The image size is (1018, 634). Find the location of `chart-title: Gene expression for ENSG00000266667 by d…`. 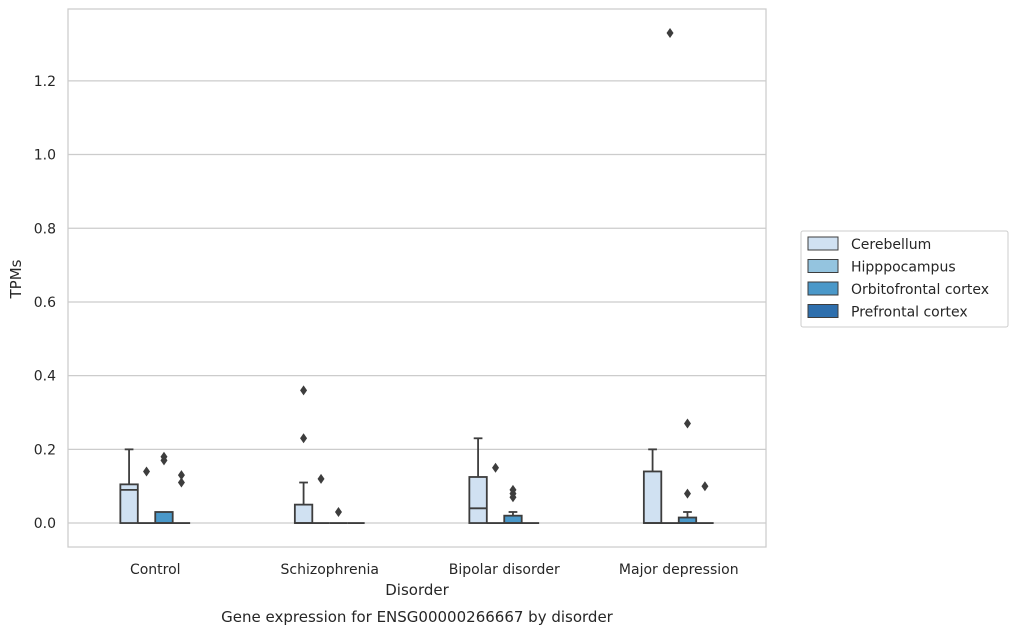

chart-title: Gene expression for ENSG00000266667 by d… is located at coordinates (417, 617).